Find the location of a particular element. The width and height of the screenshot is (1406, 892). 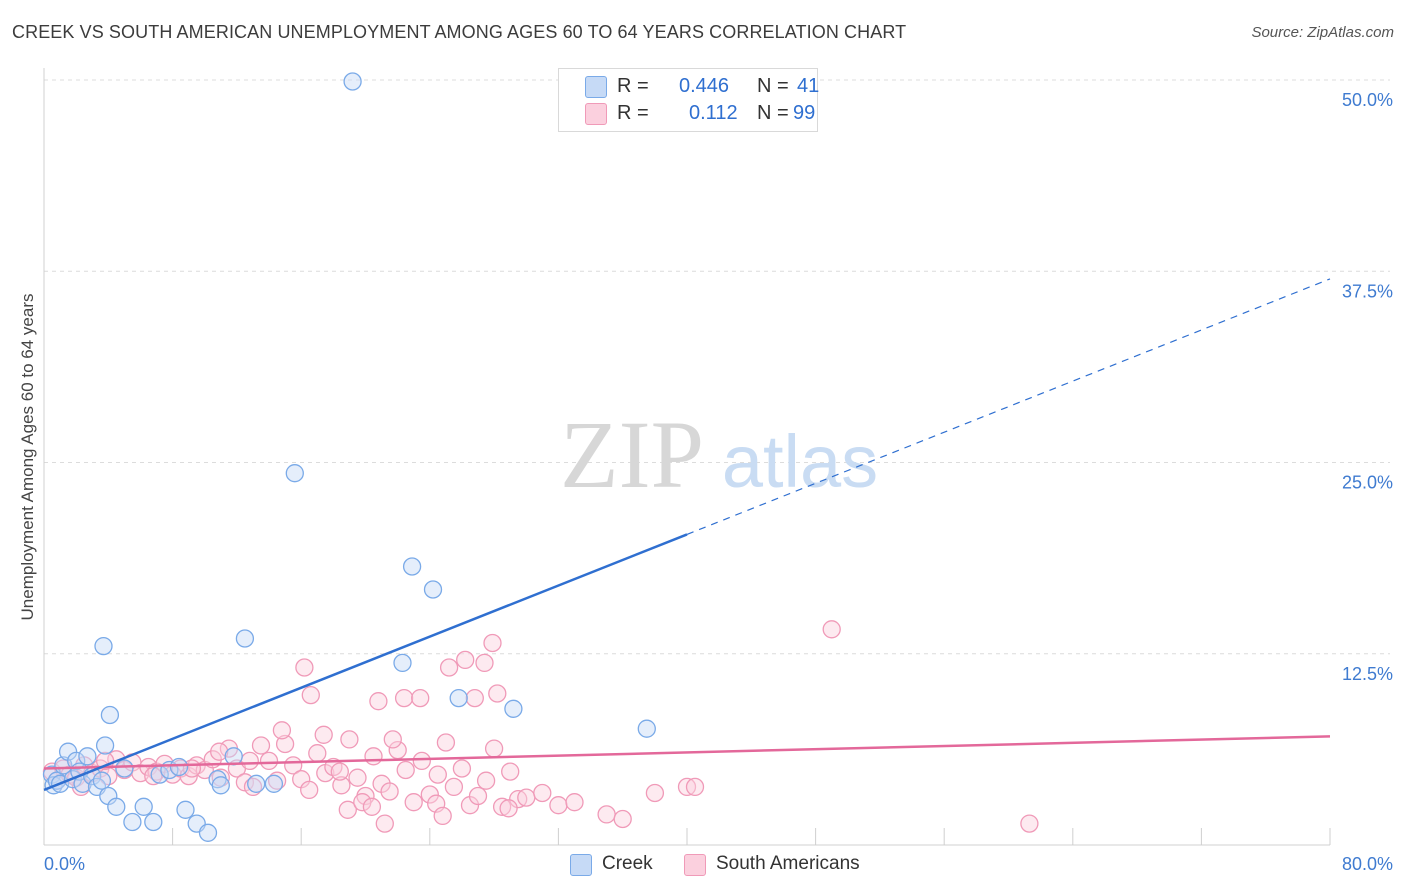

r-label: R = is located at coordinates (633, 113).